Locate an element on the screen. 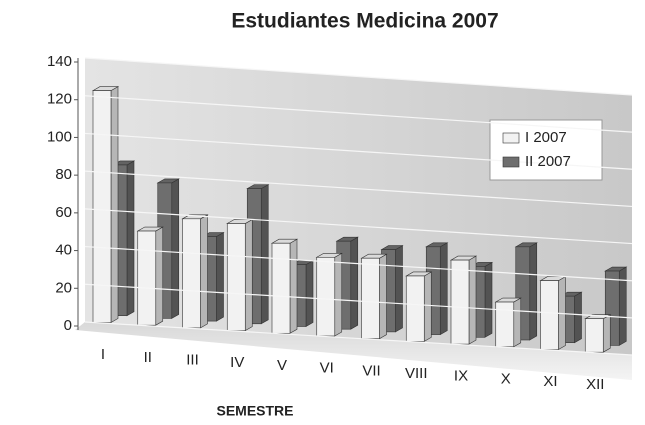  x-tick-label: XII is located at coordinates (595, 384).